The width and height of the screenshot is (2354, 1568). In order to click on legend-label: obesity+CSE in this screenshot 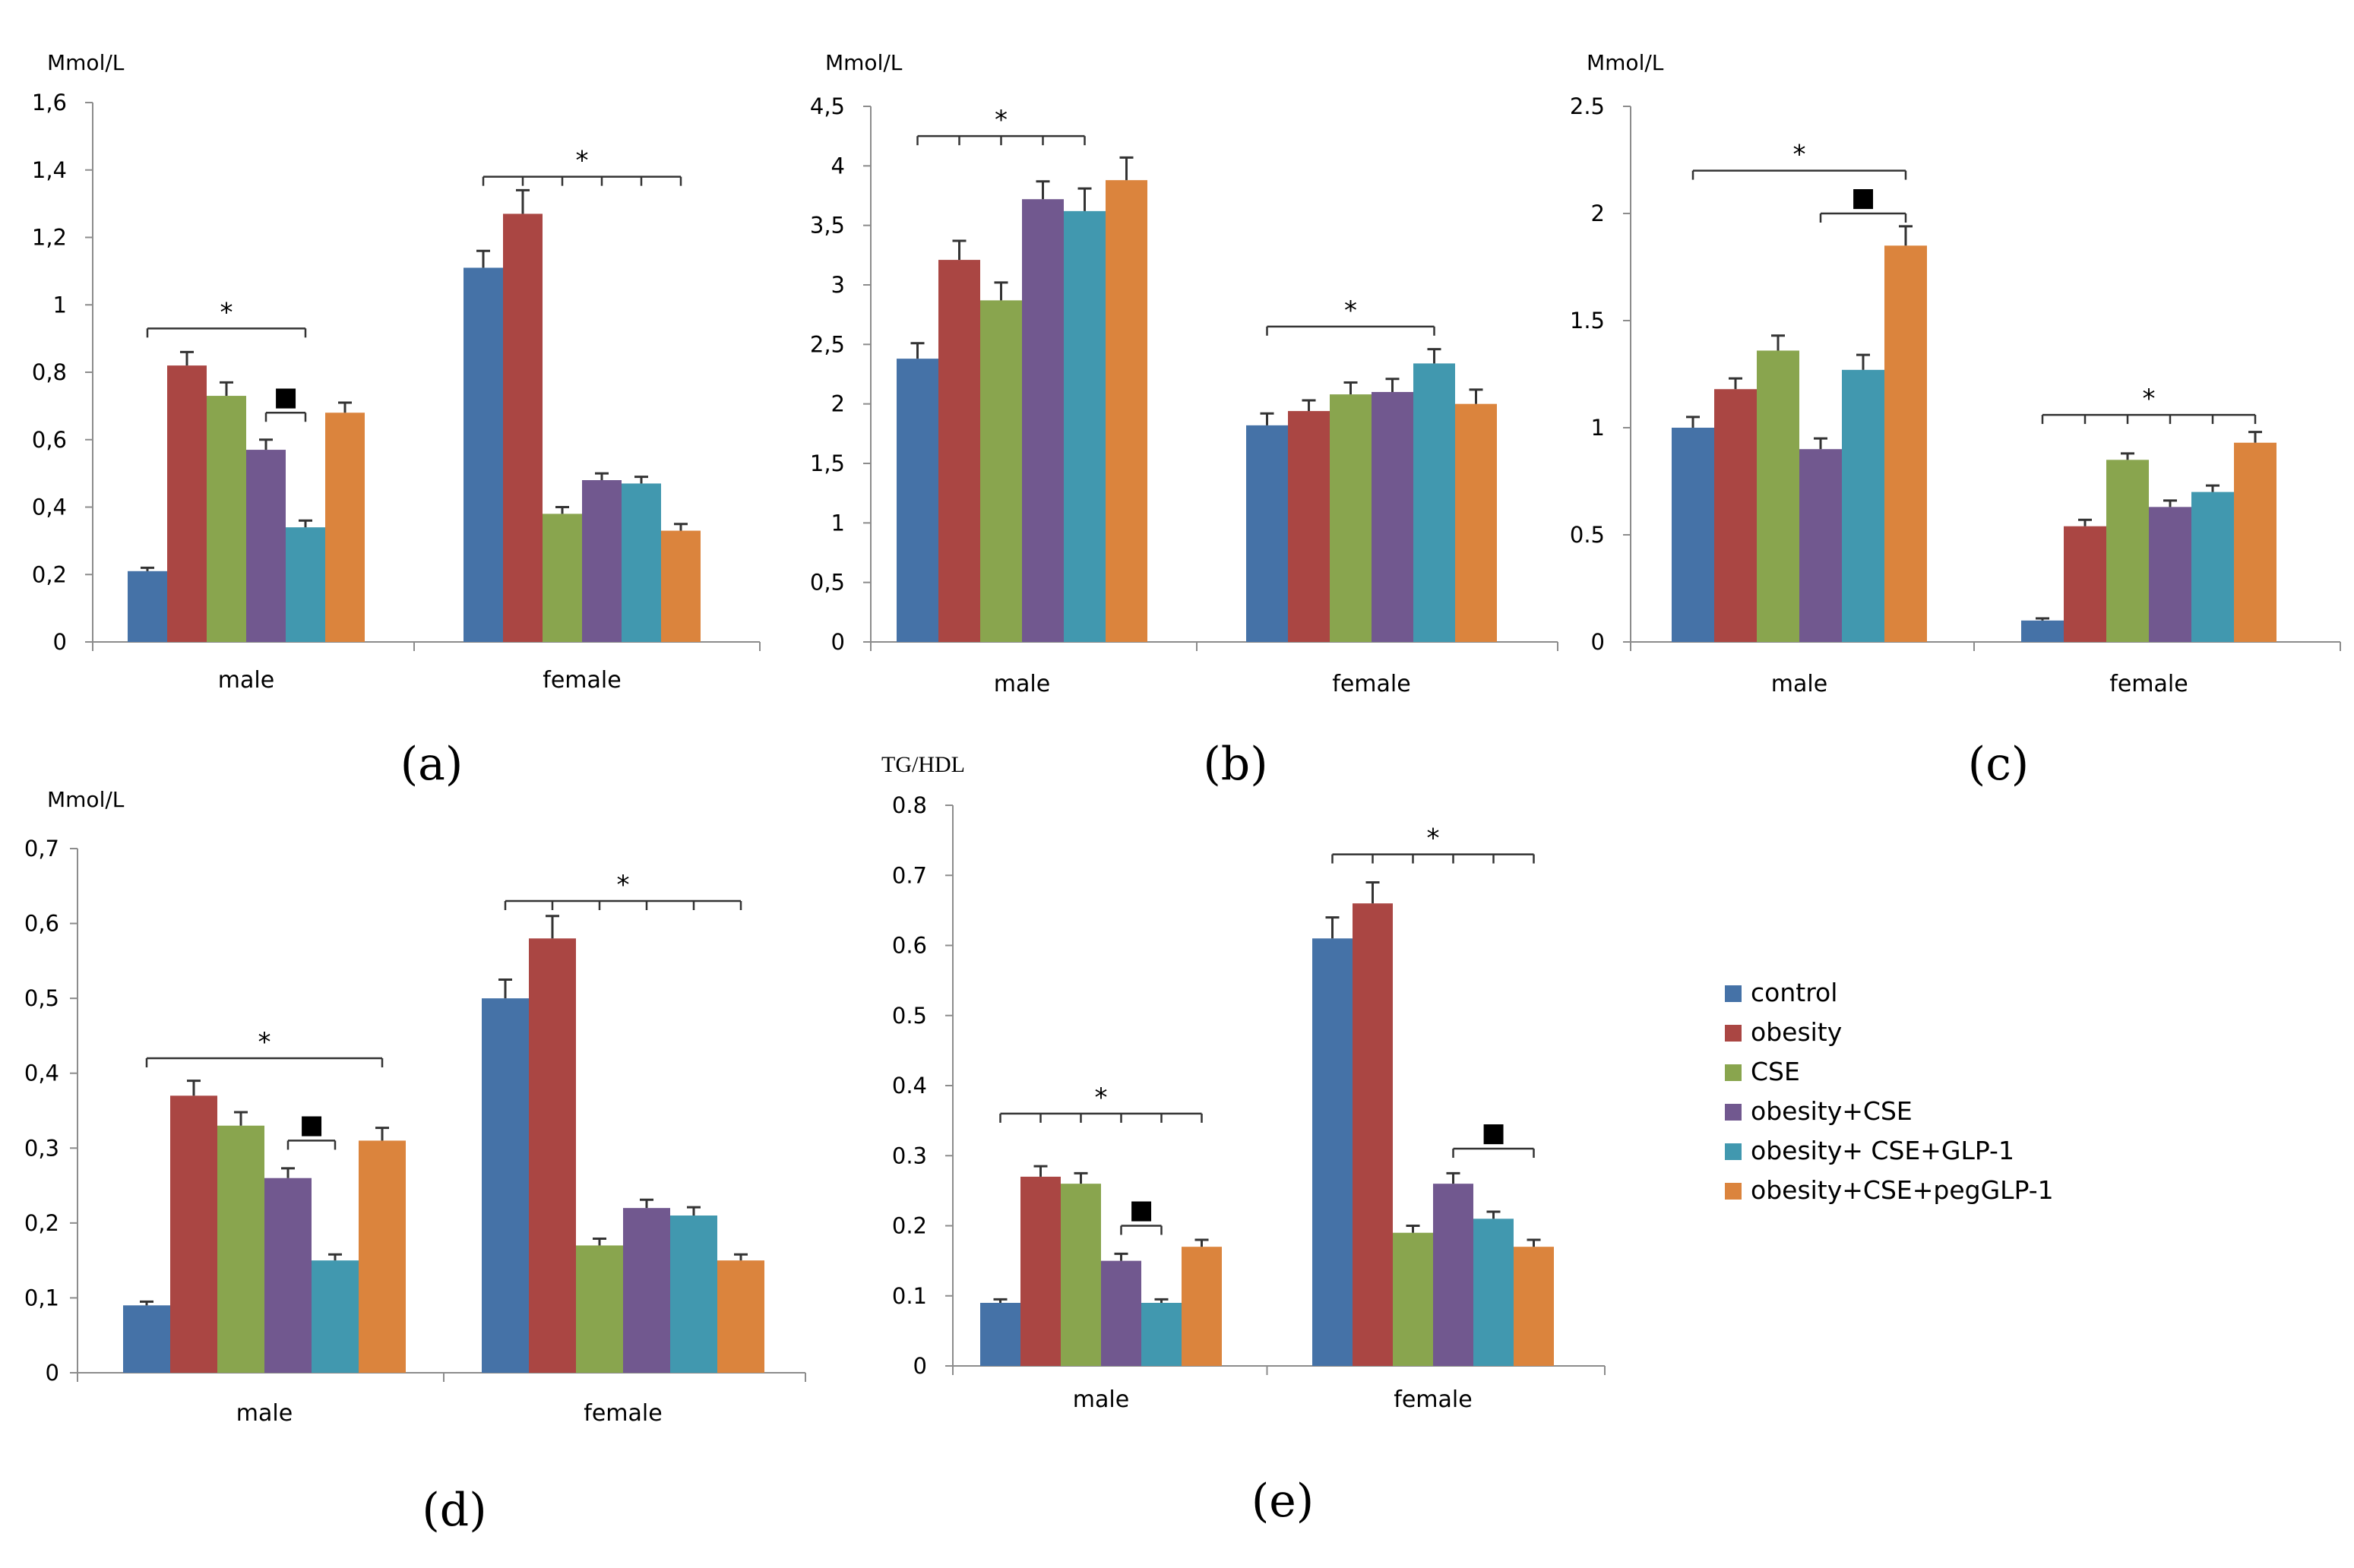, I will do `click(1832, 1111)`.